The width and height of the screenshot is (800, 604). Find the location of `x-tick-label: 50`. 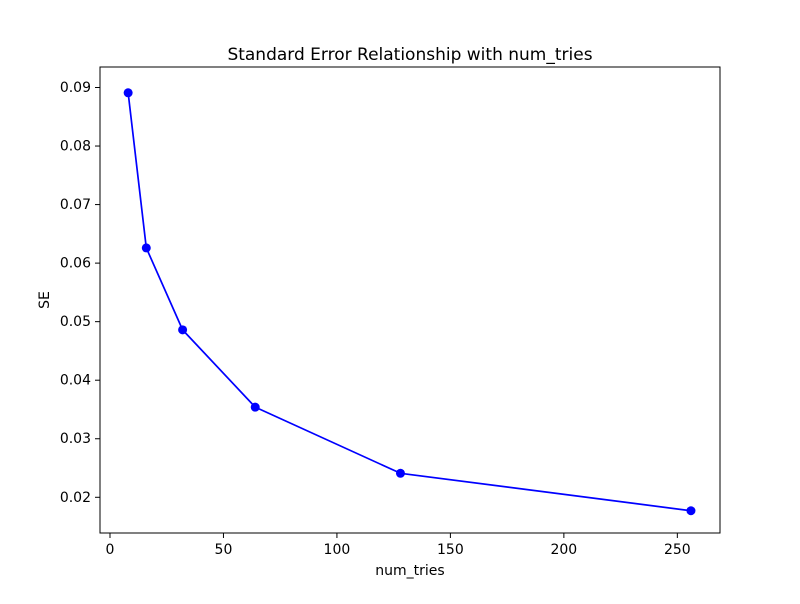

x-tick-label: 50 is located at coordinates (224, 550).